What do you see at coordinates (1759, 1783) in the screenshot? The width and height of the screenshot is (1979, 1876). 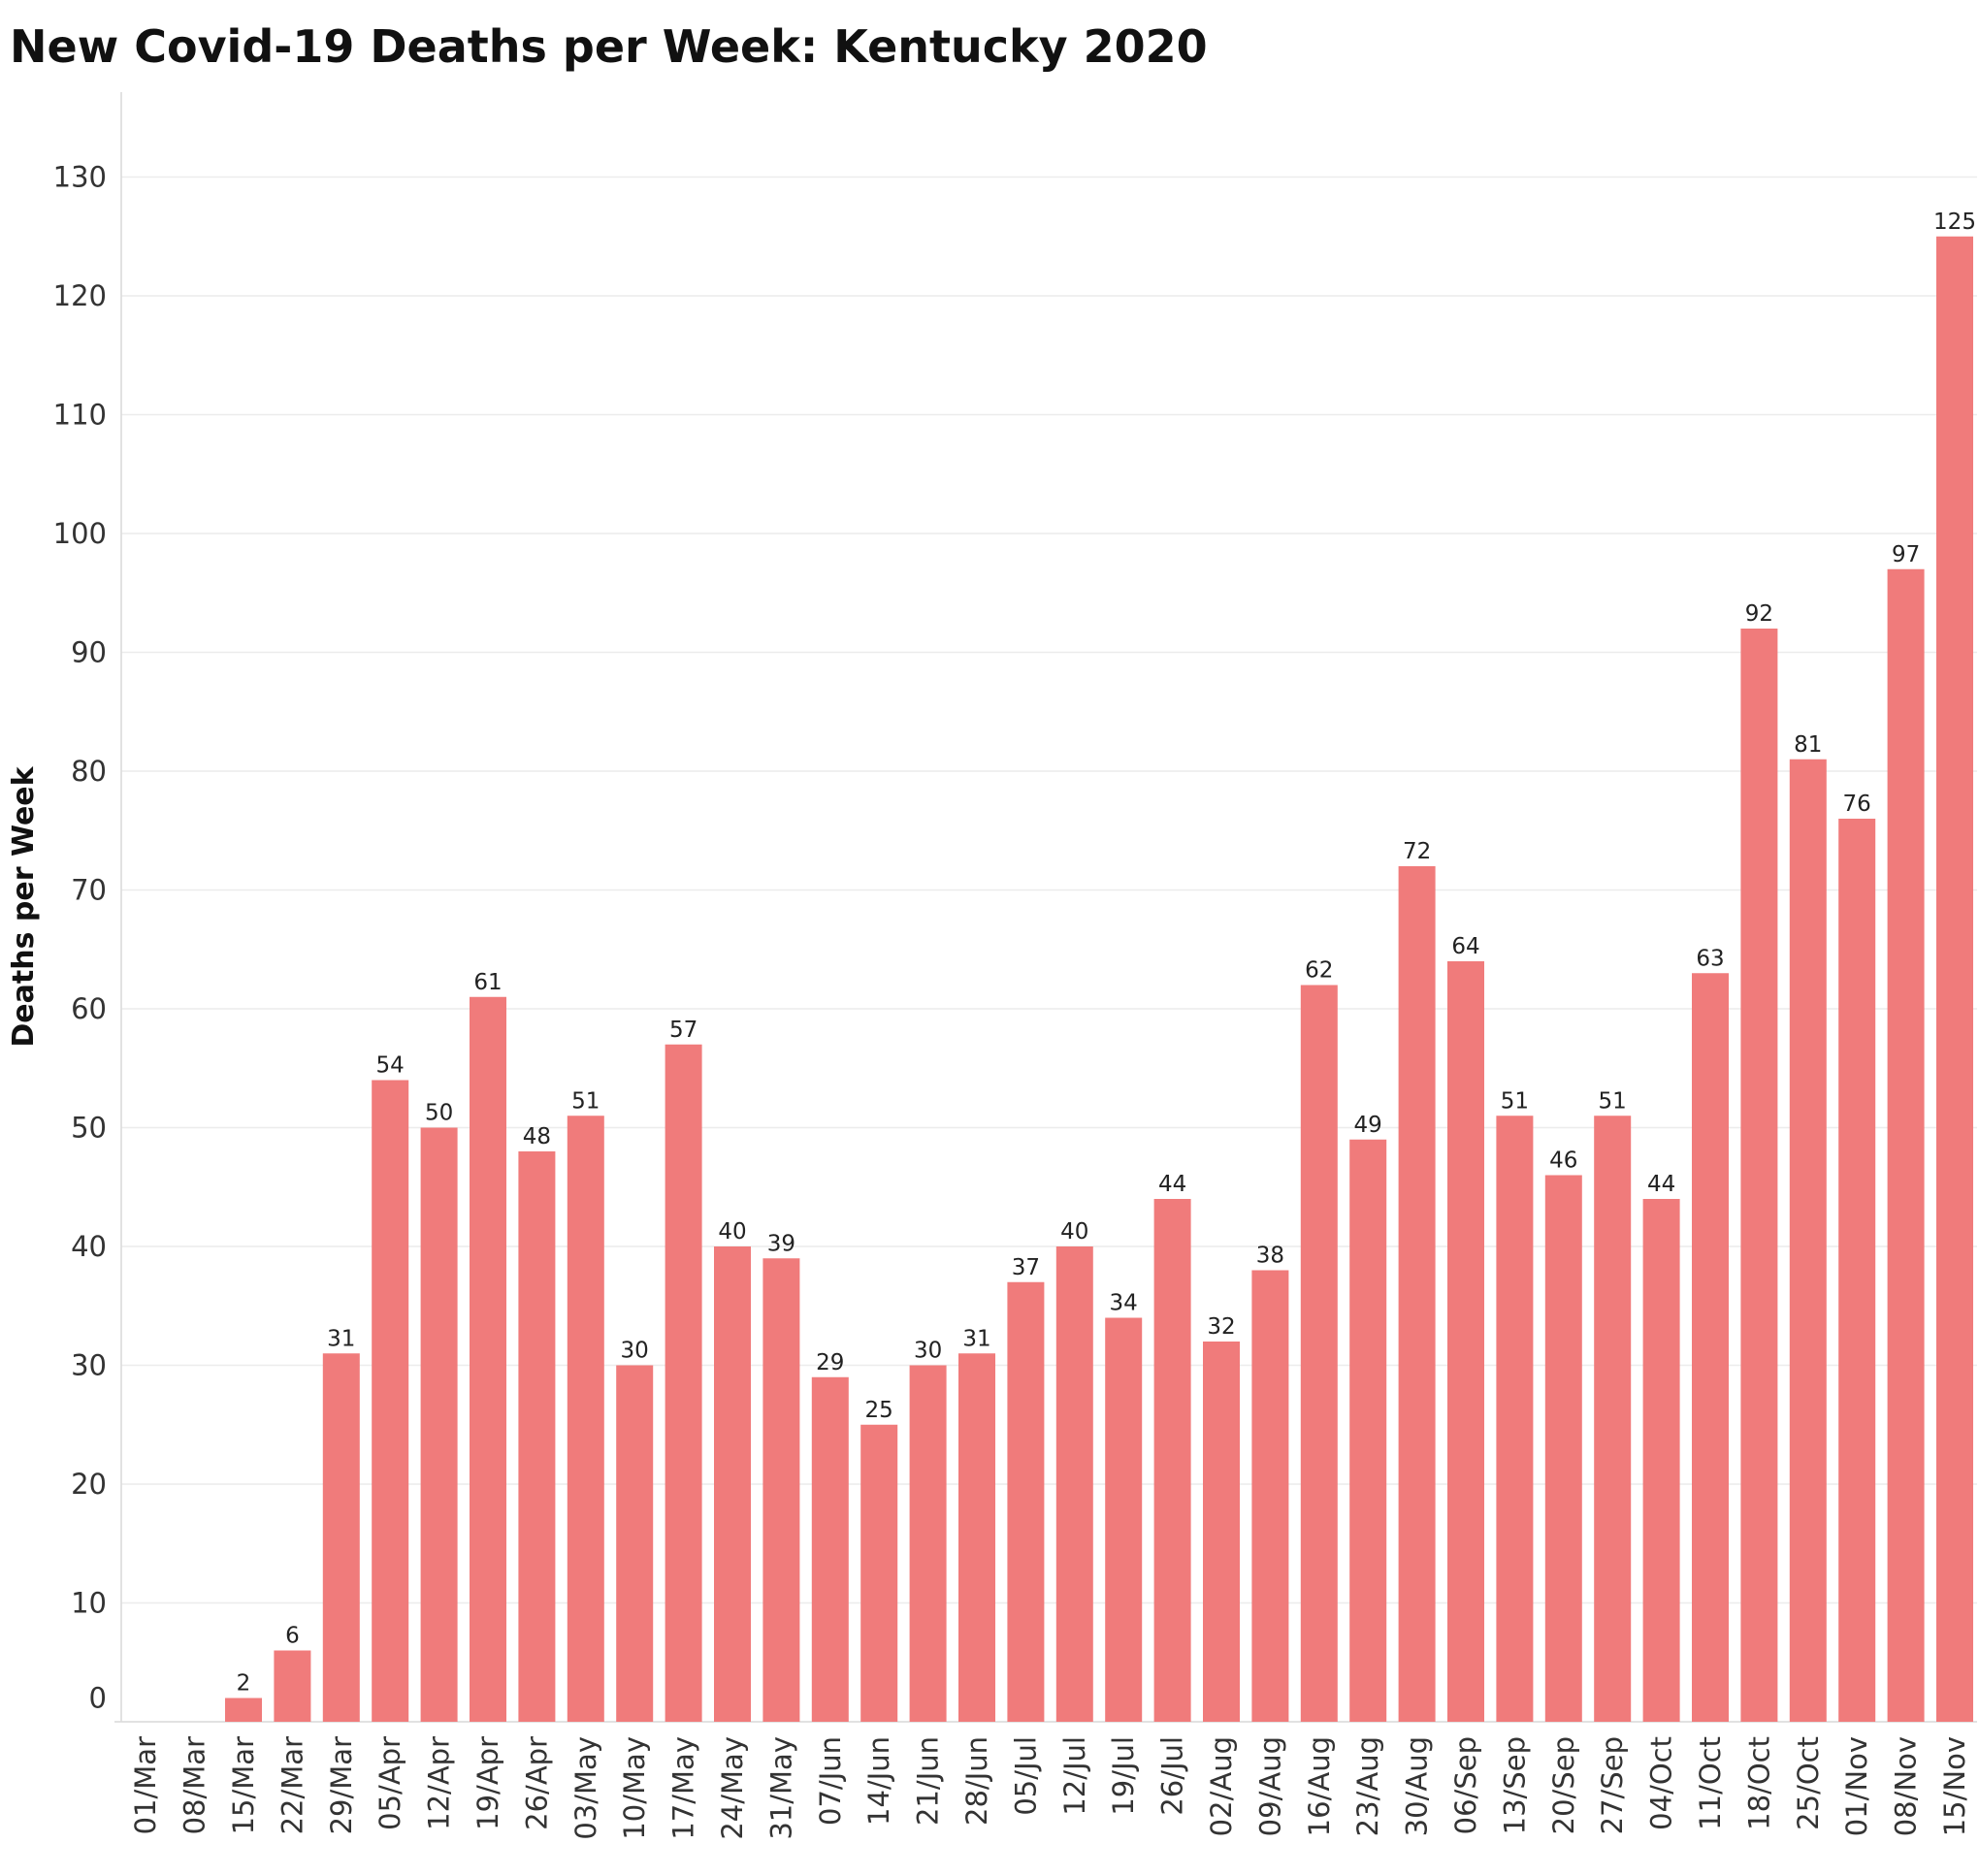 I see `x-tick-label: 18/Oct` at bounding box center [1759, 1783].